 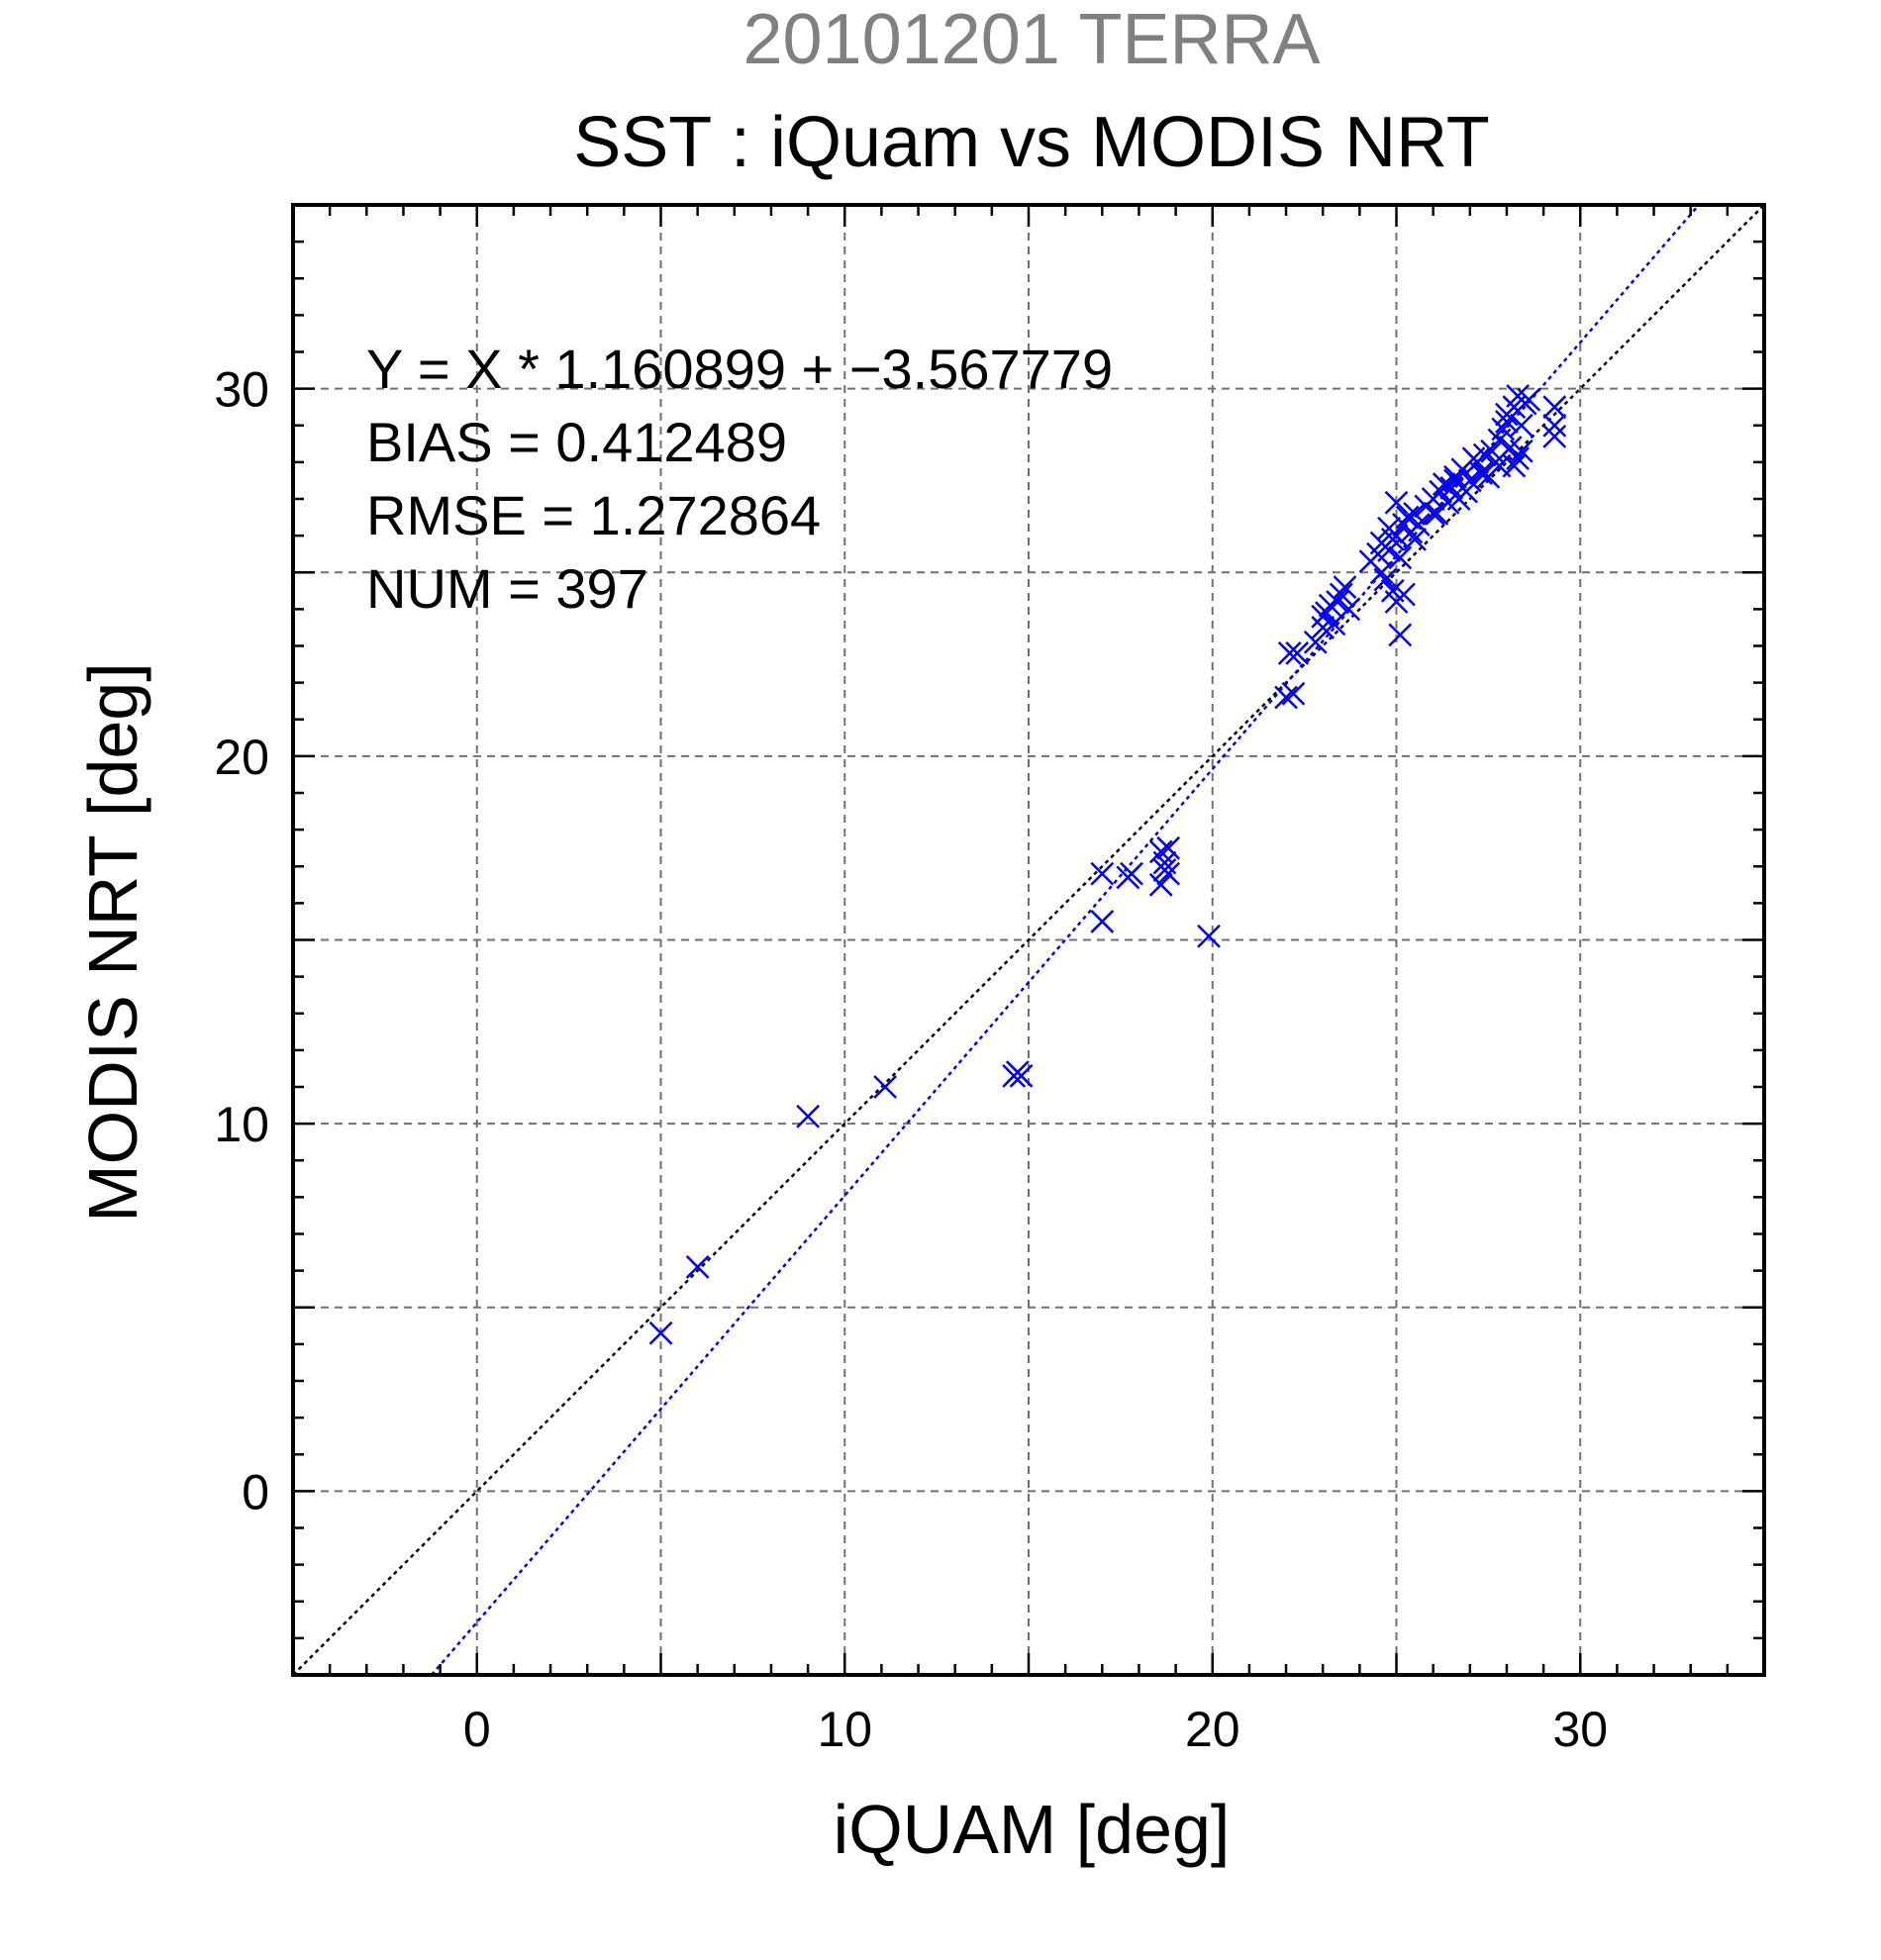 I want to click on y-tick-label: 30, so click(x=242, y=390).